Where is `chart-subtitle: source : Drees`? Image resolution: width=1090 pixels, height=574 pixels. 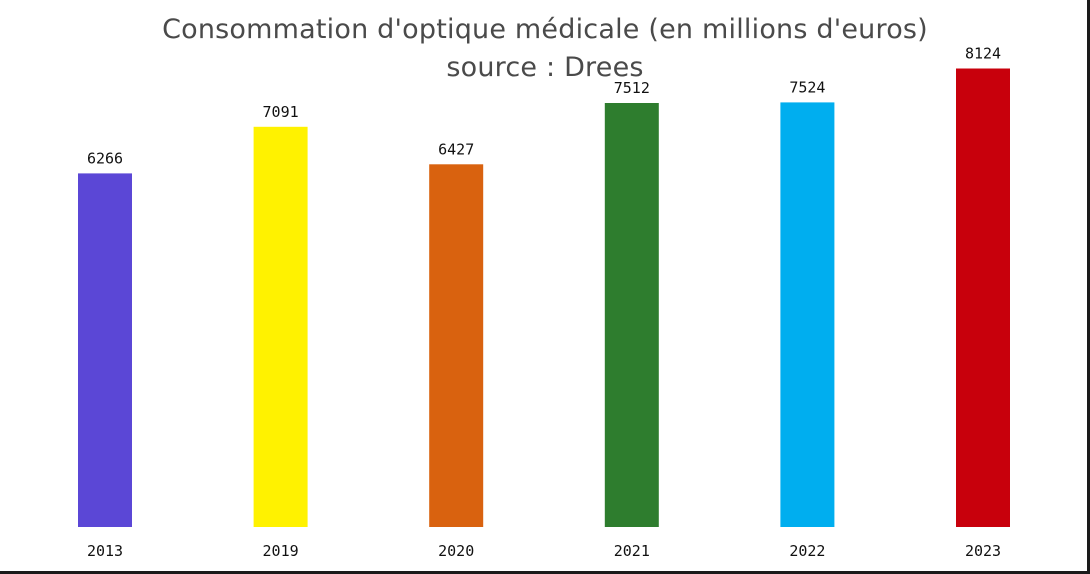
chart-subtitle: source : Drees is located at coordinates (545, 67).